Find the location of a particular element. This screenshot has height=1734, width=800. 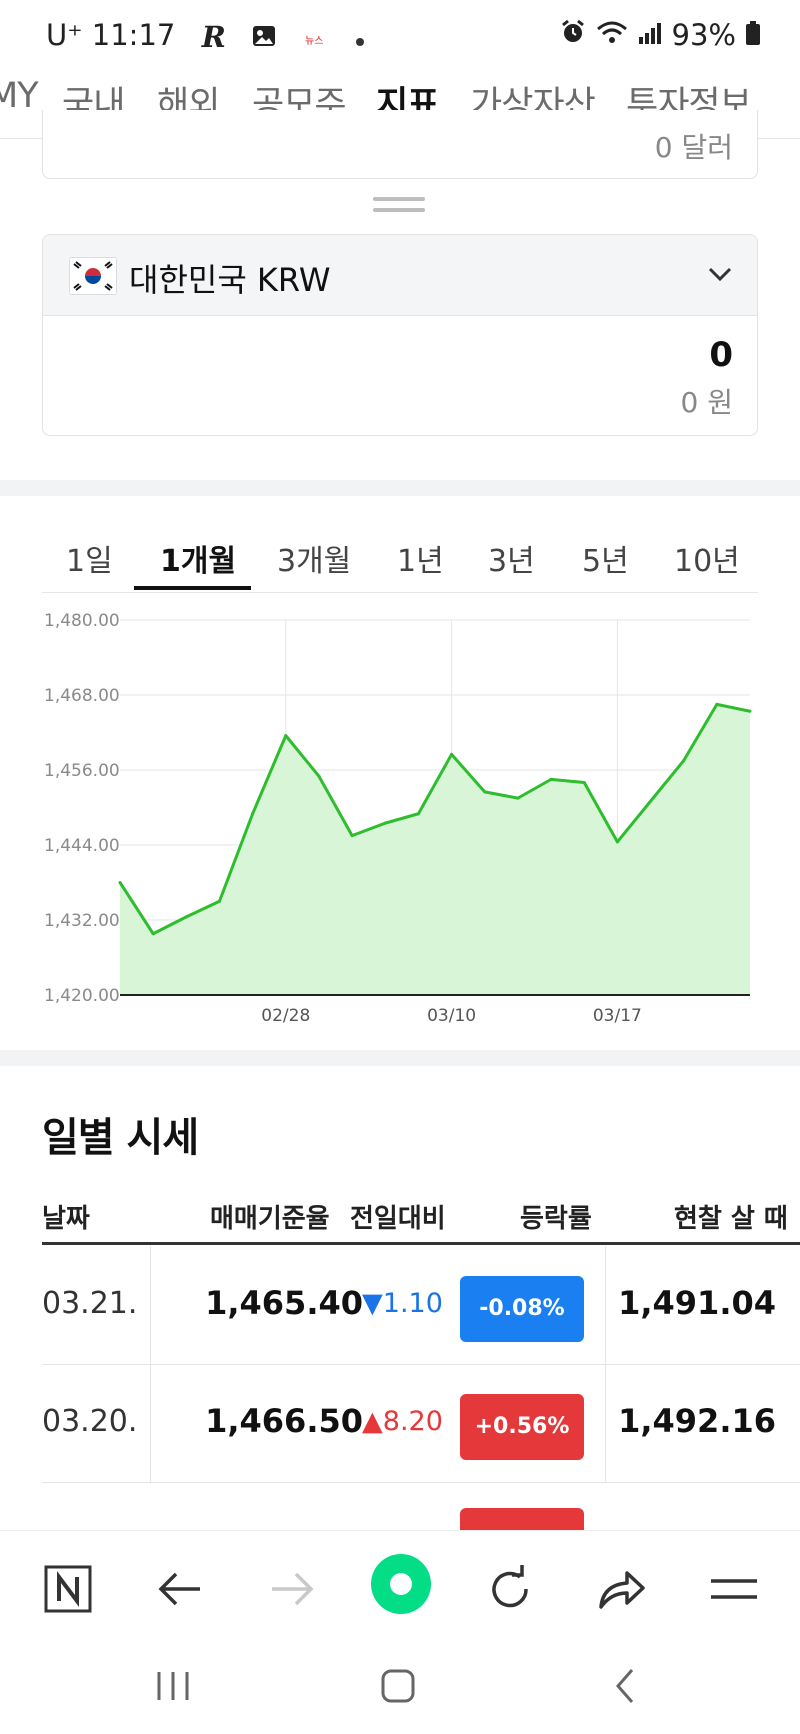

svg-text: 뉴스 is located at coordinates (314, 41).